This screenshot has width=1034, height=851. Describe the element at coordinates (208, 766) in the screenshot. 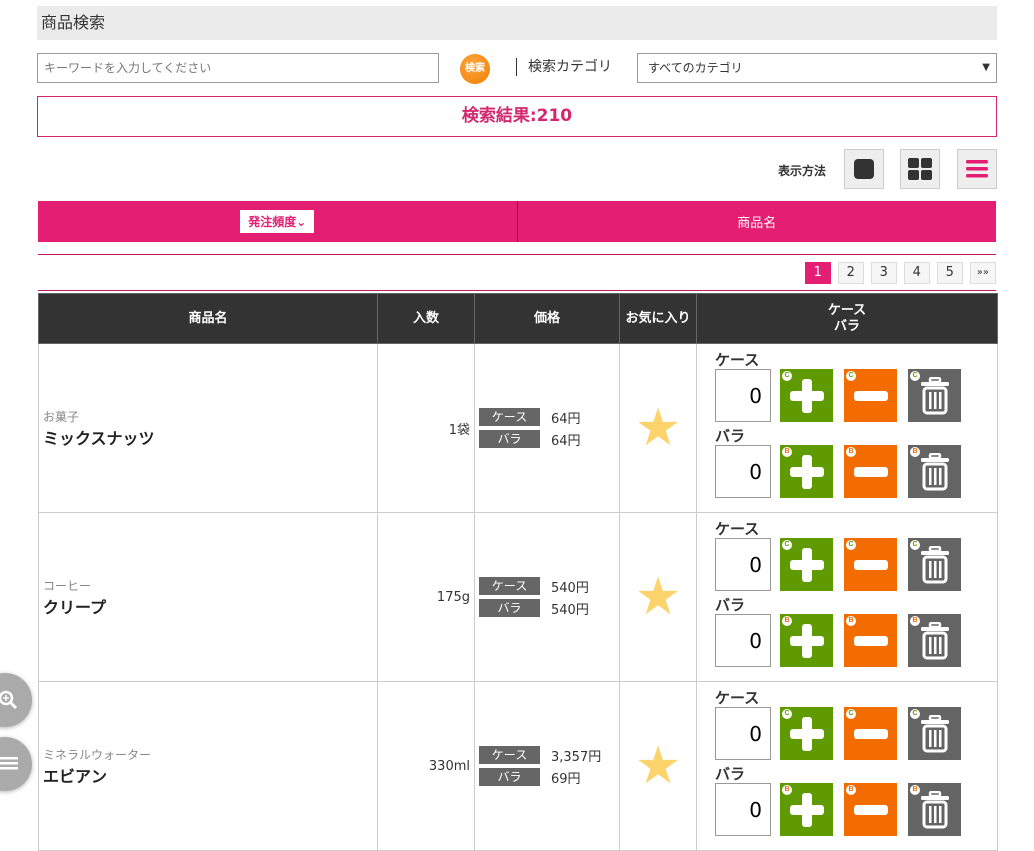

I see `product-name-cell: ミネラルウォーター エビアン` at that location.